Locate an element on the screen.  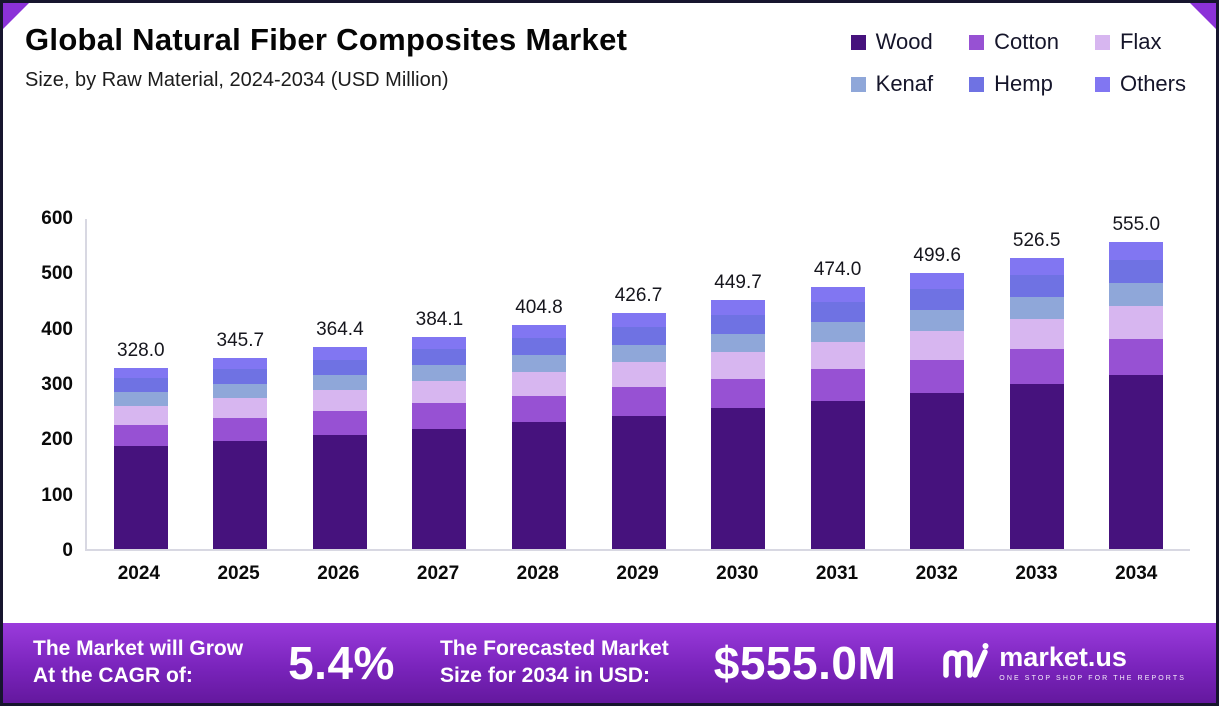
legend-label-others: Others is located at coordinates (1152, 83).